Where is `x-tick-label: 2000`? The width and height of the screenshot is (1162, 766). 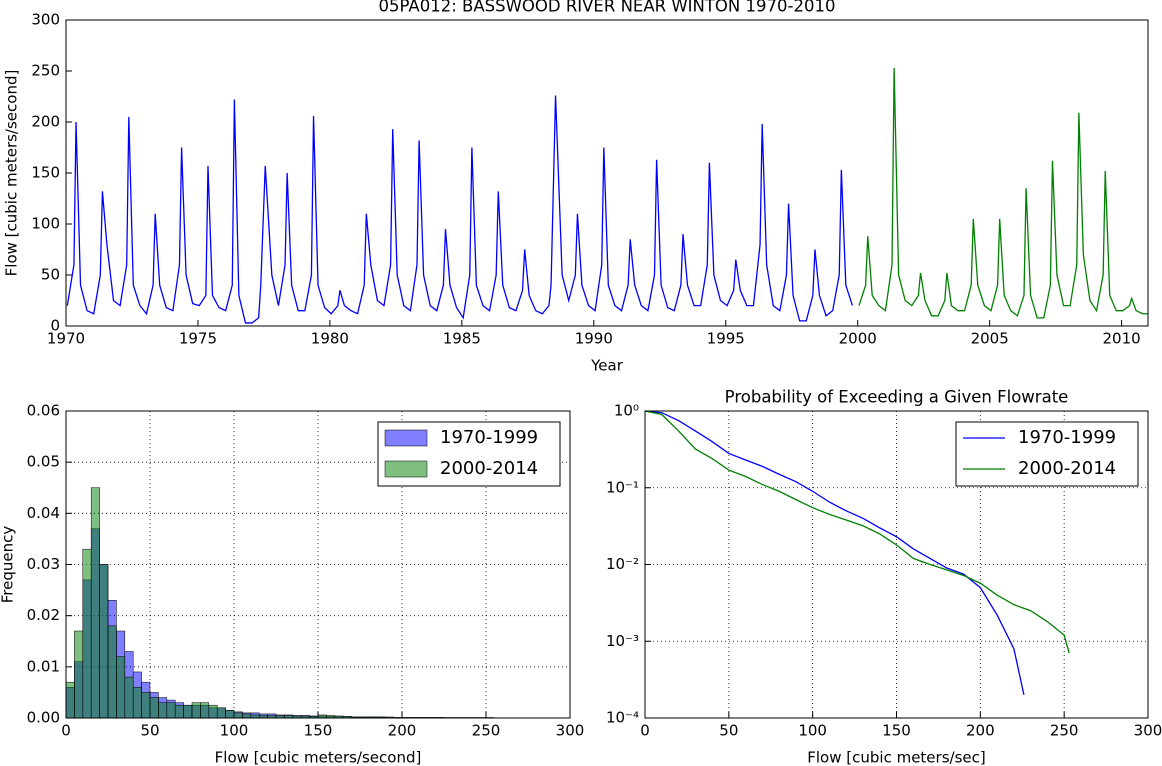
x-tick-label: 2000 is located at coordinates (858, 339).